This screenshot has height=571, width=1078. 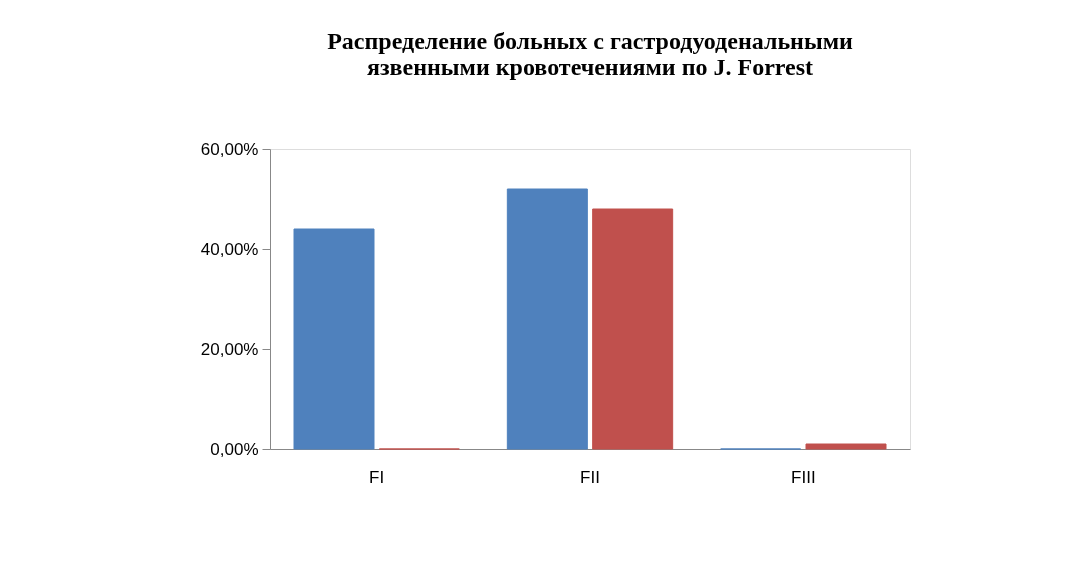 I want to click on text: язвенными кровотечениями по J. Forrest, so click(x=590, y=67).